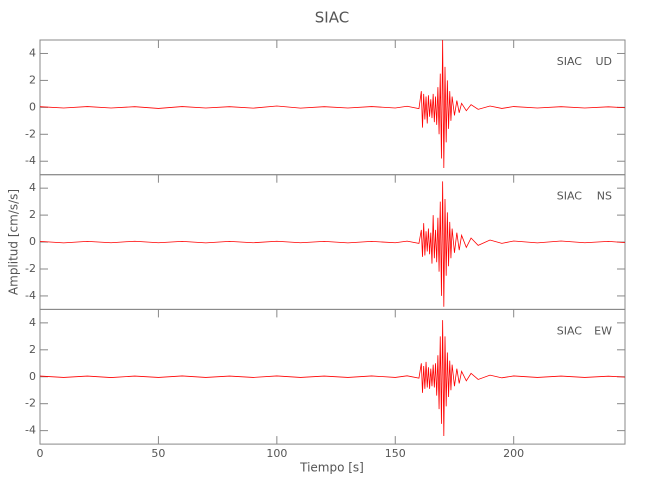 Image resolution: width=650 pixels, height=500 pixels. Describe the element at coordinates (603, 330) in the screenshot. I see `panel-component: EW` at that location.